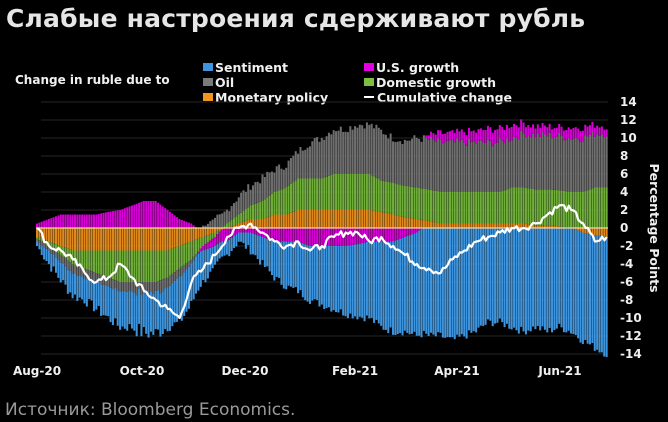 The image size is (668, 422). What do you see at coordinates (369, 97) in the screenshot?
I see `cumulative-line-swatch` at bounding box center [369, 97].